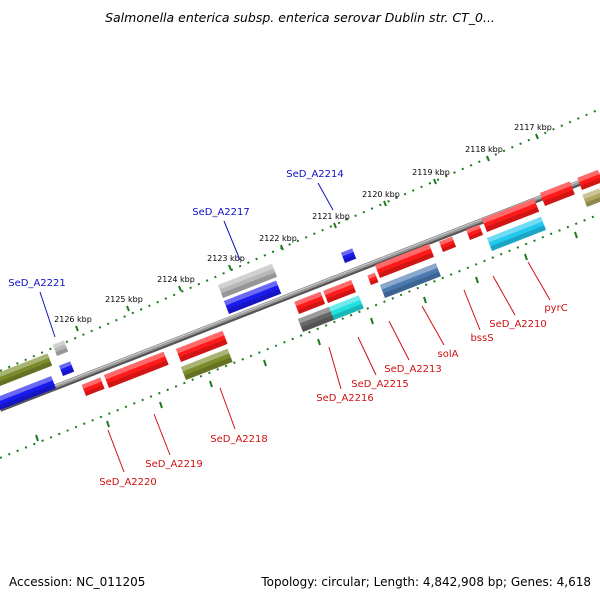 This screenshot has height=600, width=600. I want to click on tick-label: 2122 kbp, so click(278, 238).